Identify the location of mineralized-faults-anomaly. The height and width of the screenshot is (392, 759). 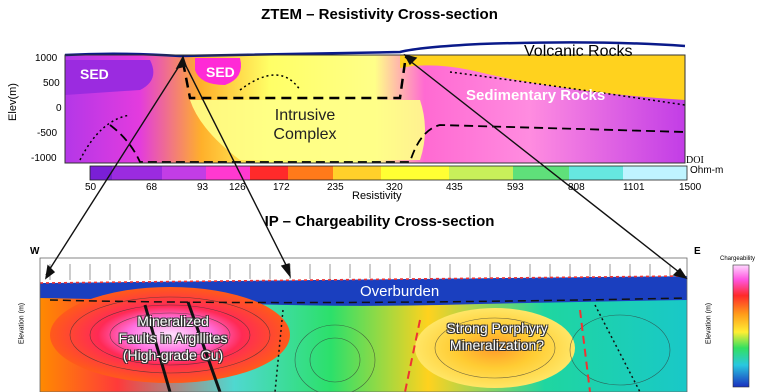
(170, 335).